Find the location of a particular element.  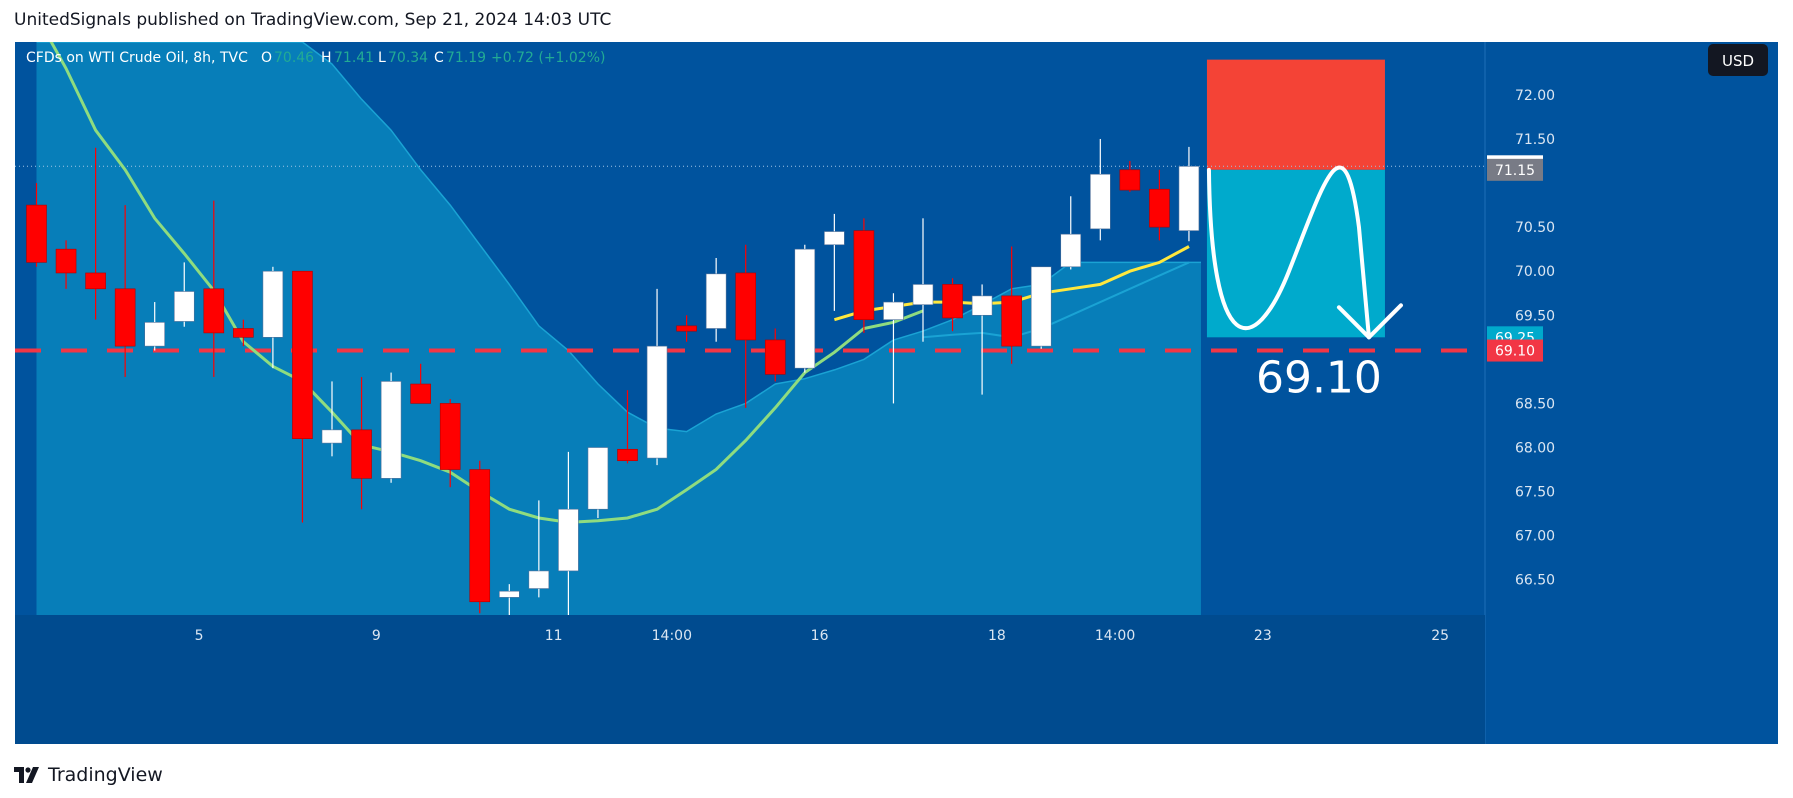

prev-close-label: 71.15 is located at coordinates (1515, 171).